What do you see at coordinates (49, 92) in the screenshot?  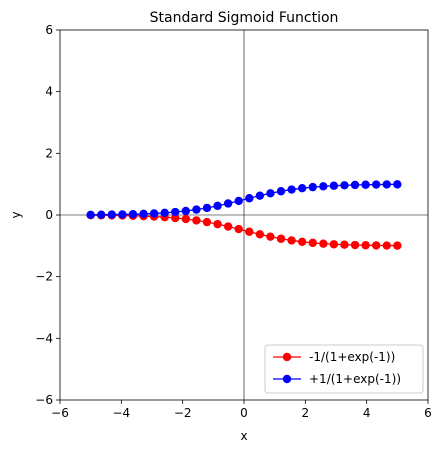 I see `y-tick-label: 4` at bounding box center [49, 92].